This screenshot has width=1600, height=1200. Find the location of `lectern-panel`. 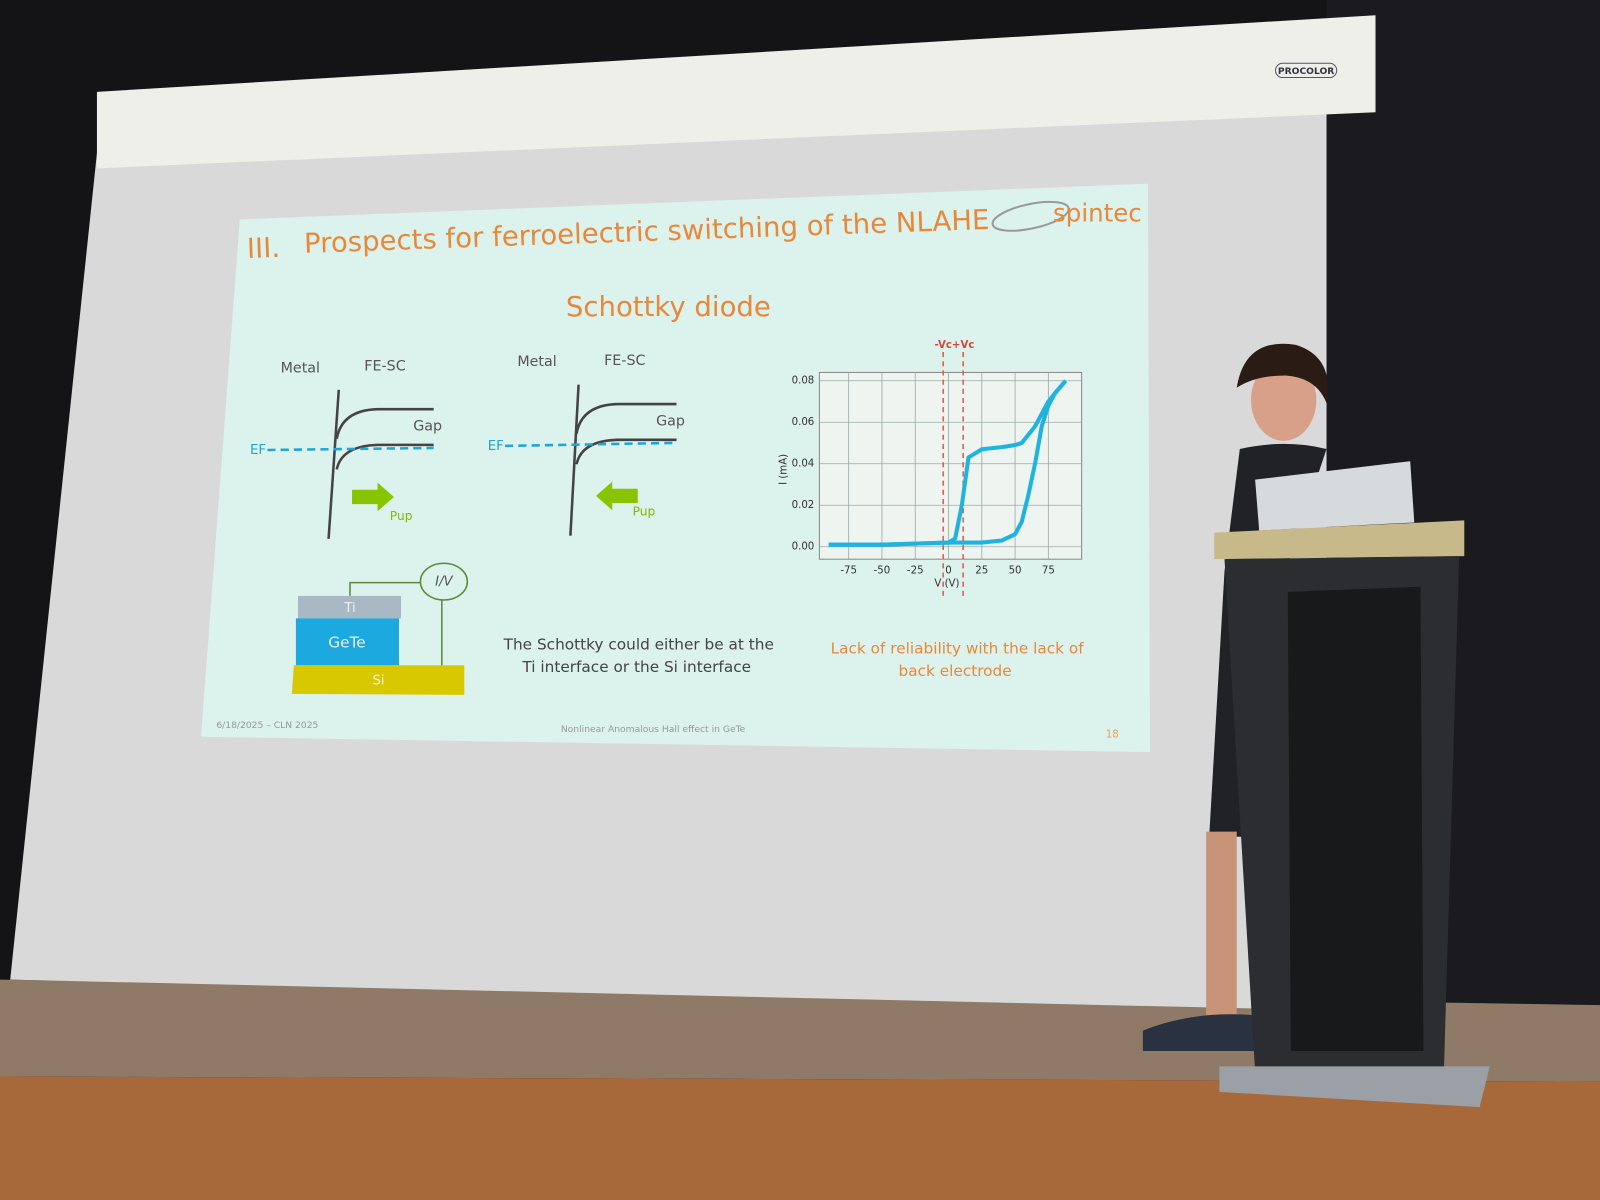

lectern-panel is located at coordinates (1355, 819).